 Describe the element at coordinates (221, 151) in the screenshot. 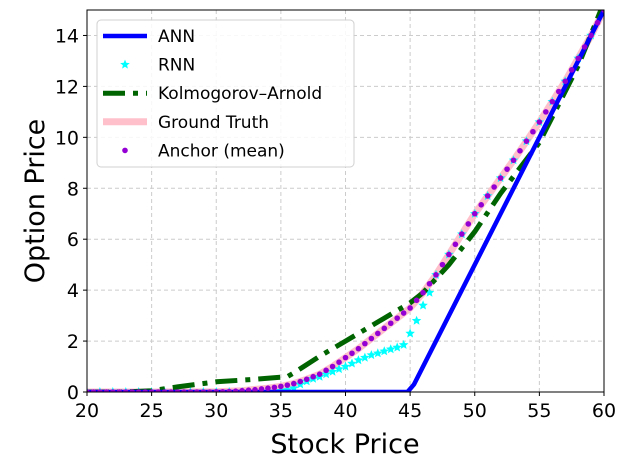

I see `legend-label: Anchor (mean)` at that location.